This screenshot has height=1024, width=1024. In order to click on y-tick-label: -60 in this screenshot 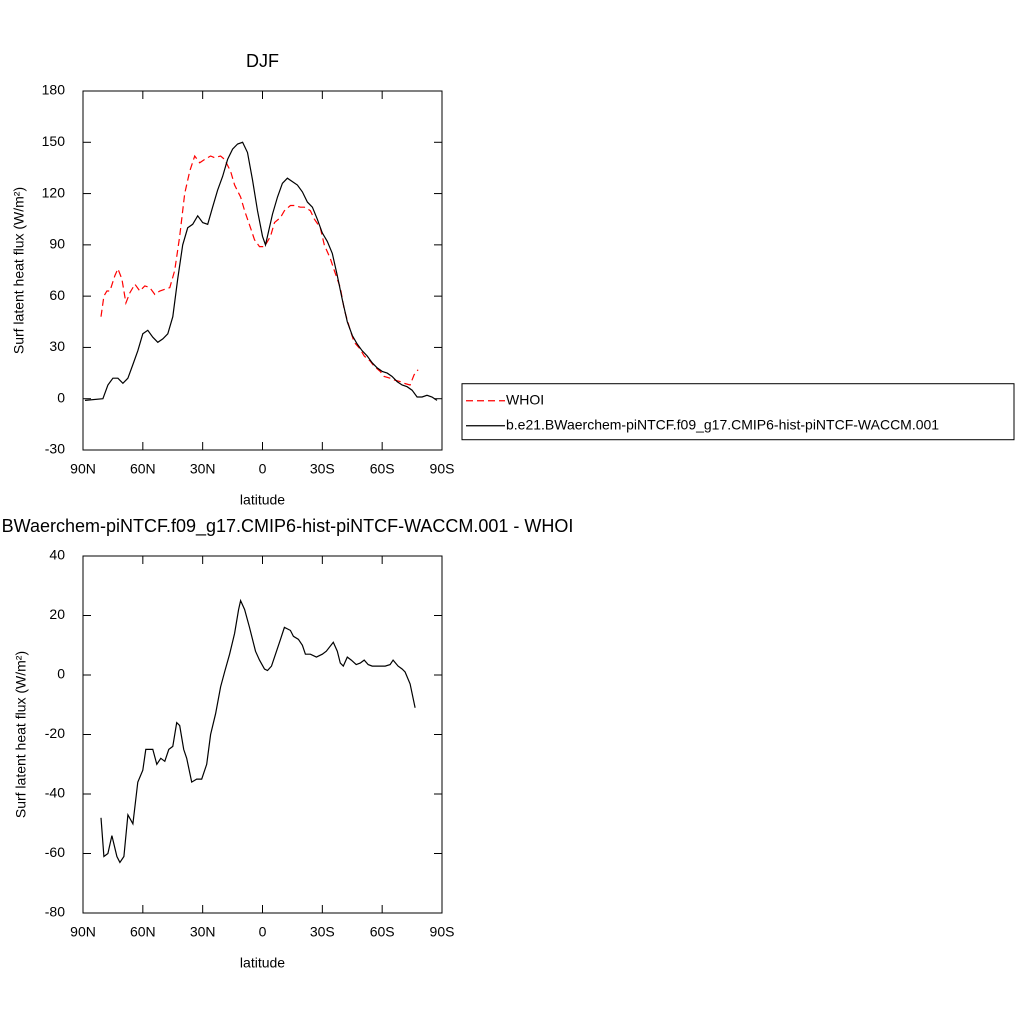, I will do `click(55, 852)`.